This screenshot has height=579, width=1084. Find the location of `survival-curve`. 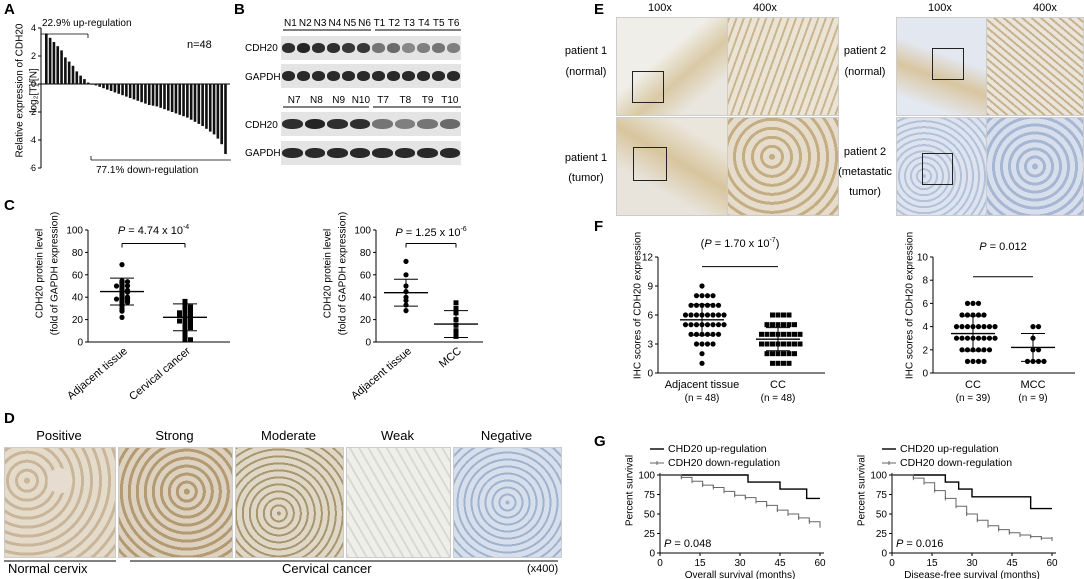

survival-curve is located at coordinates (740, 487).